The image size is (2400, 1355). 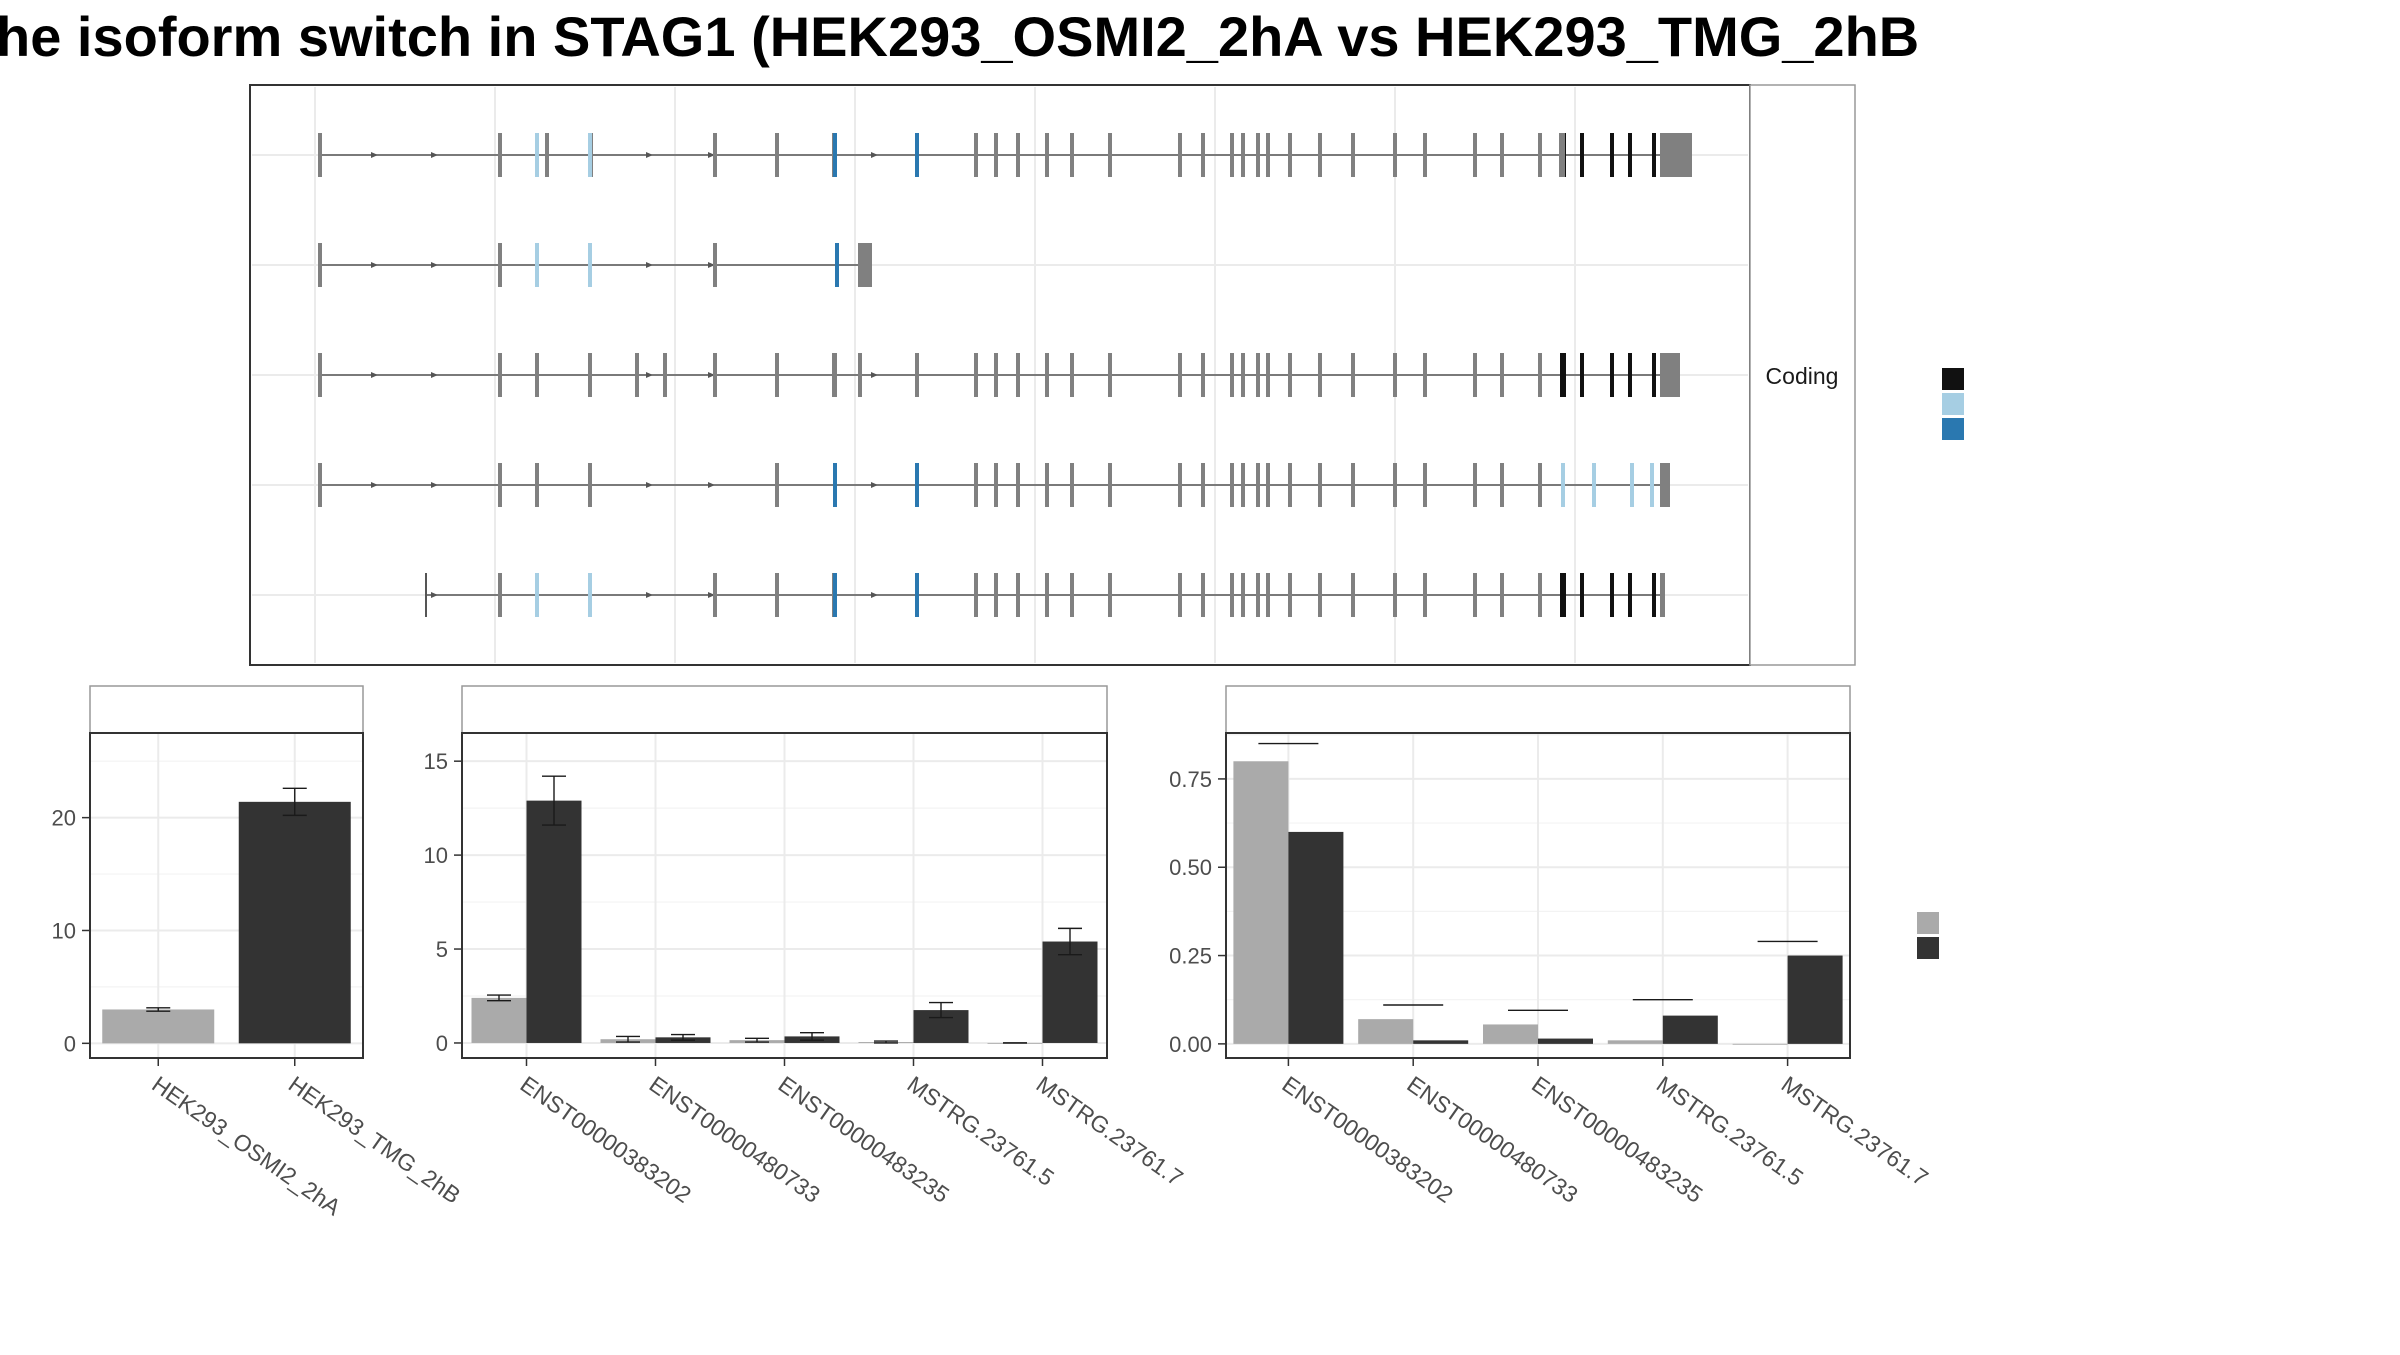 What do you see at coordinates (1190, 956) in the screenshot?
I see `y-tick-label: 0.25` at bounding box center [1190, 956].